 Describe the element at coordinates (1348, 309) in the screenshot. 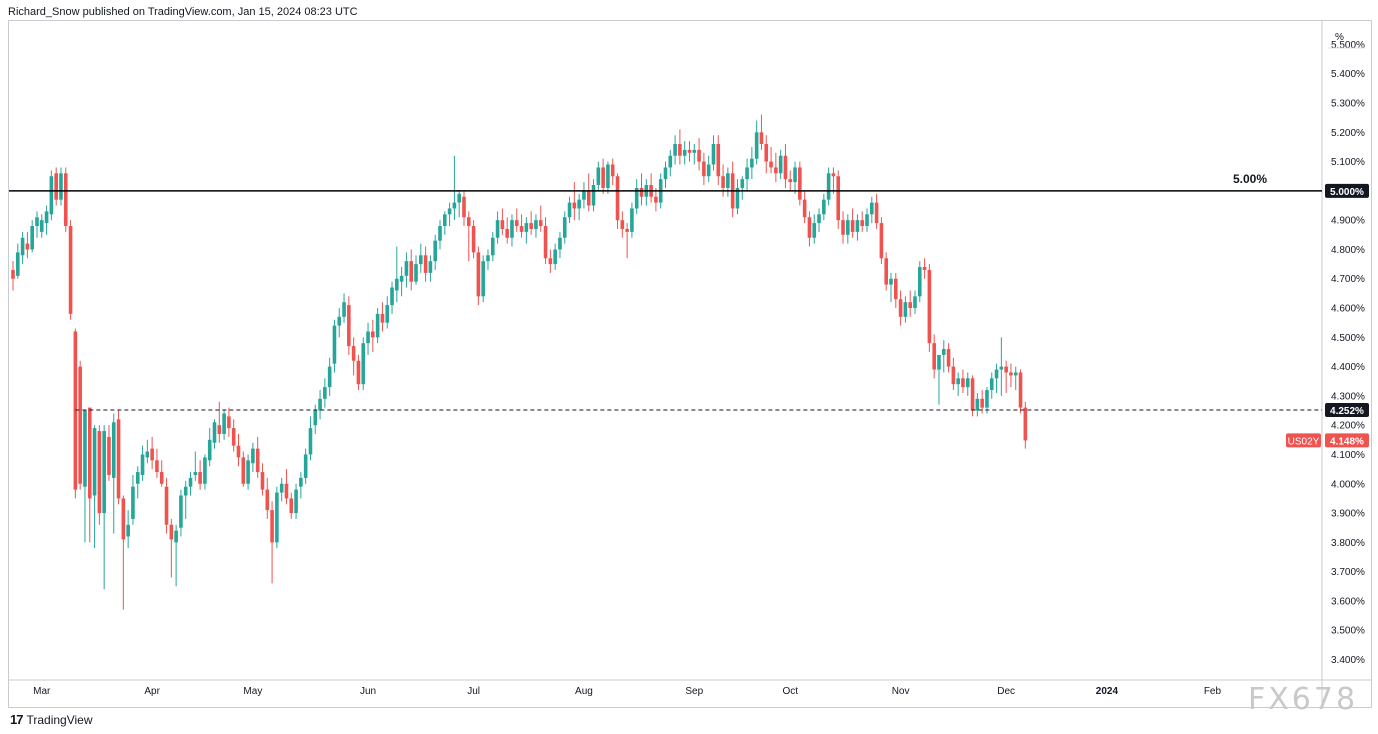

I see `y-tick-label: 4.600%` at that location.